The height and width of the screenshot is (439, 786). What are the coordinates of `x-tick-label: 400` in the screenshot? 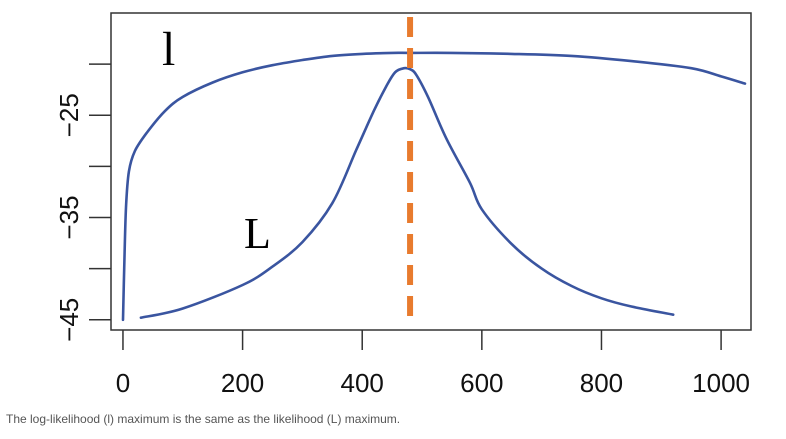 It's located at (362, 383).